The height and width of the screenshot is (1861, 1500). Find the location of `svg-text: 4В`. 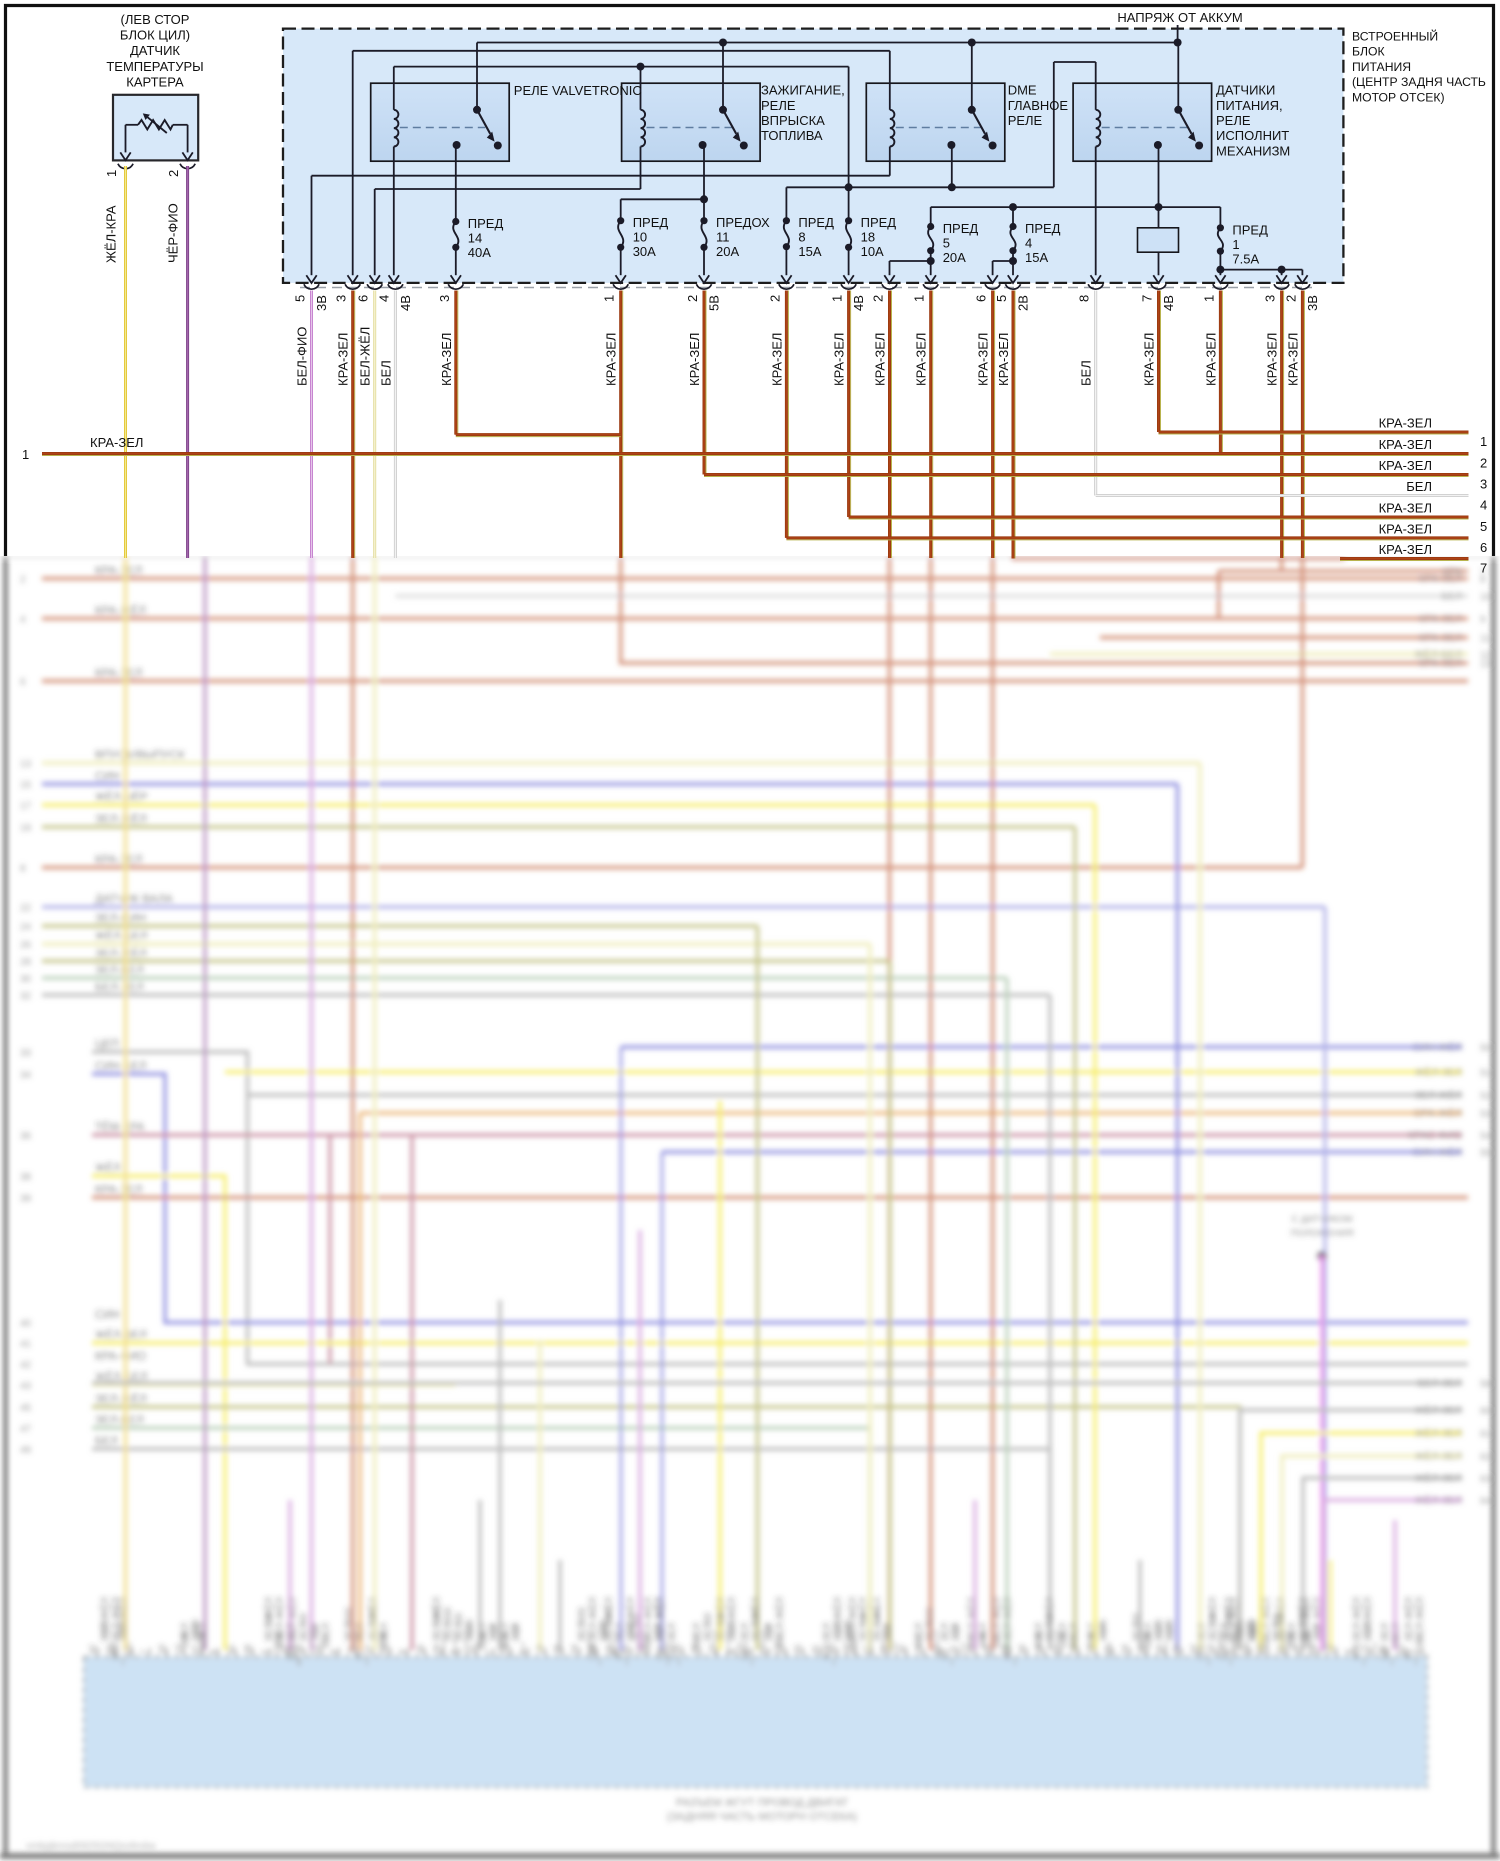

svg-text: 4В is located at coordinates (405, 303).